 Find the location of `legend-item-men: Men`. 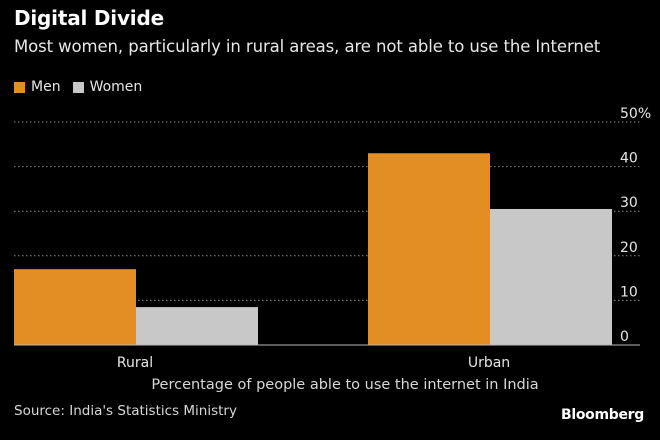

legend-item-men: Men is located at coordinates (37, 87).